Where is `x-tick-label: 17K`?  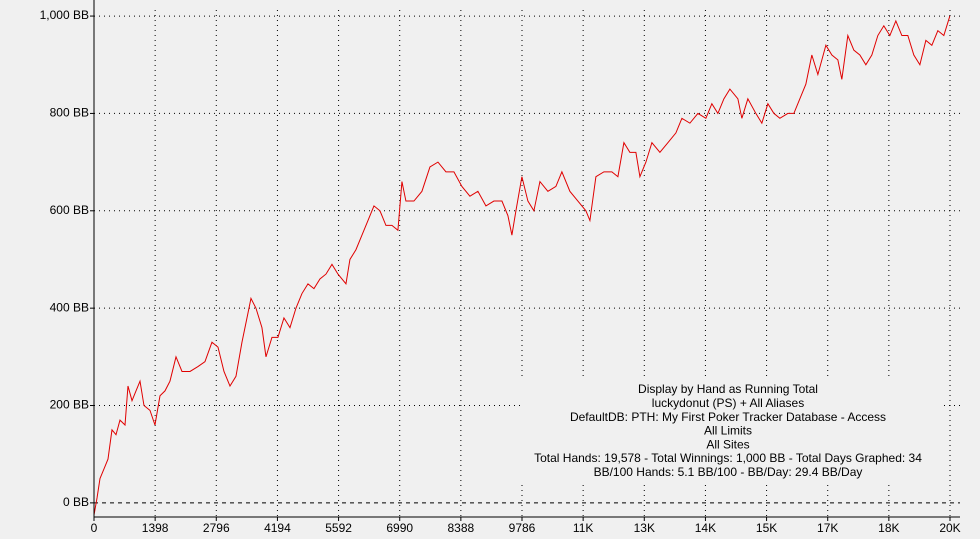
x-tick-label: 17K is located at coordinates (827, 528).